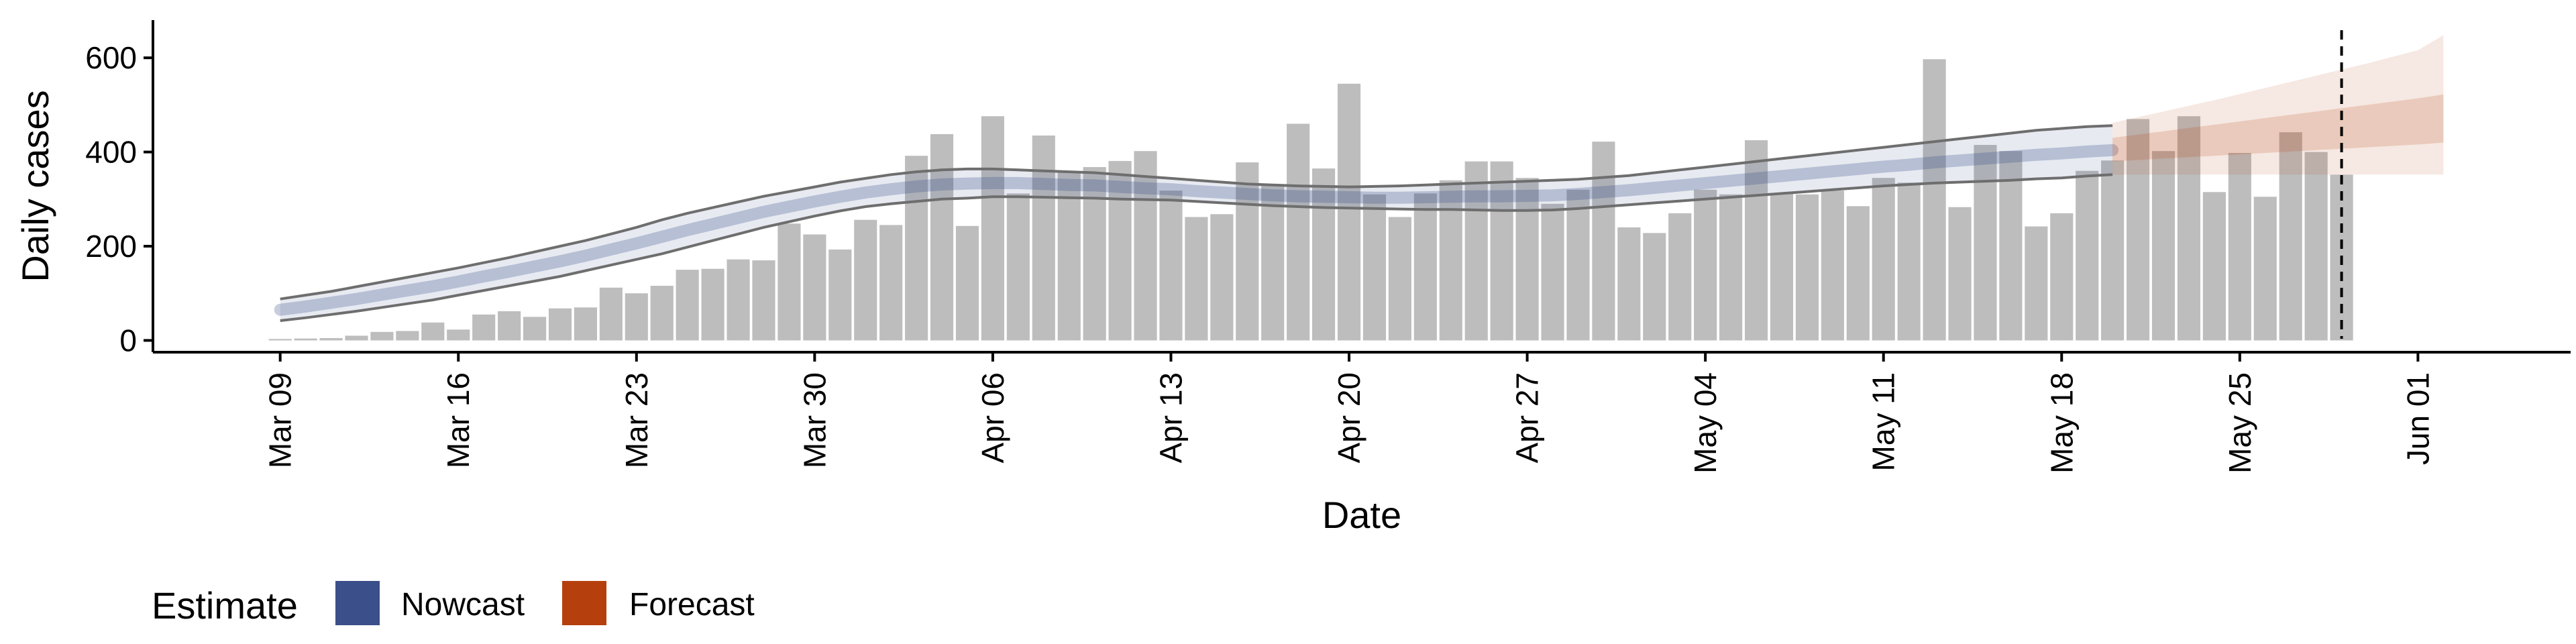 This screenshot has height=644, width=2576. Describe the element at coordinates (458, 420) in the screenshot. I see `x-tick-label: Mar 16` at that location.